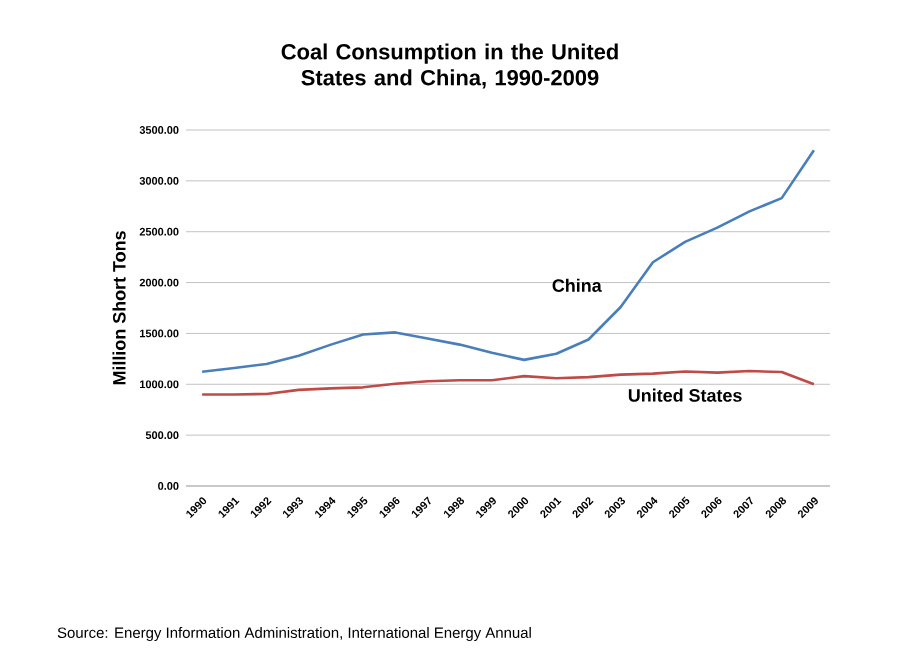  I want to click on series-label: China, so click(577, 285).